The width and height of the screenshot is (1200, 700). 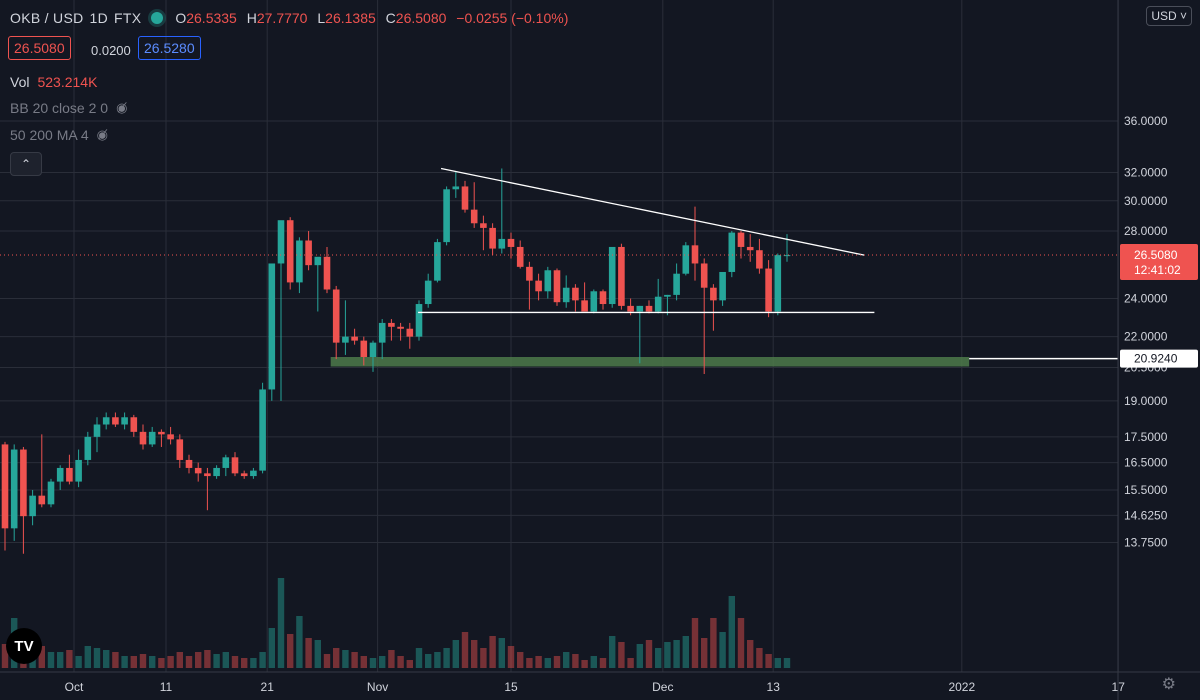 What do you see at coordinates (54, 82) in the screenshot?
I see `volume-legend: Vol 523.214K` at bounding box center [54, 82].